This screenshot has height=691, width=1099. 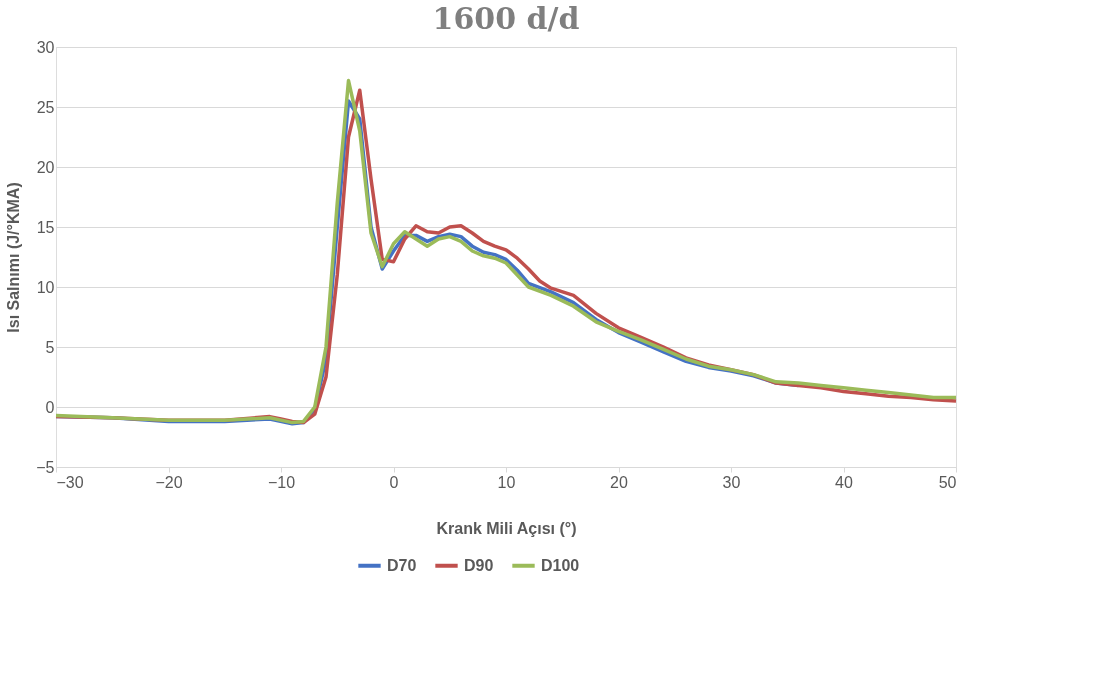 I want to click on x-tick-label: −10, so click(x=281, y=482).